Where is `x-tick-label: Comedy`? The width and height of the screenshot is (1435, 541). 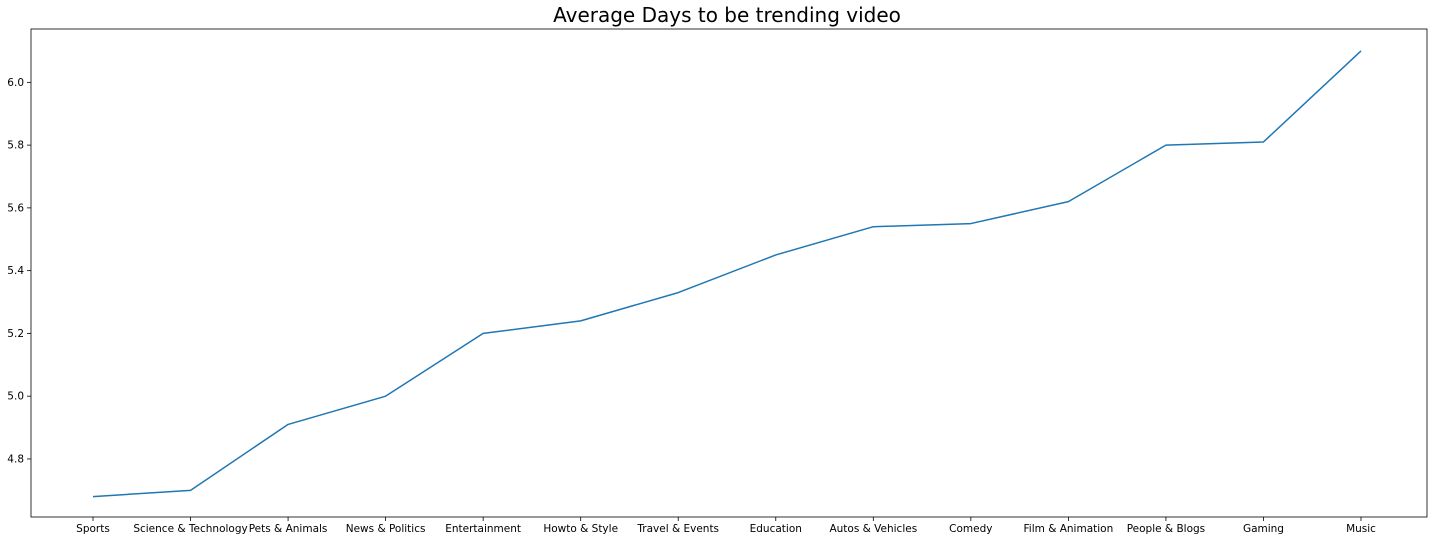 x-tick-label: Comedy is located at coordinates (970, 529).